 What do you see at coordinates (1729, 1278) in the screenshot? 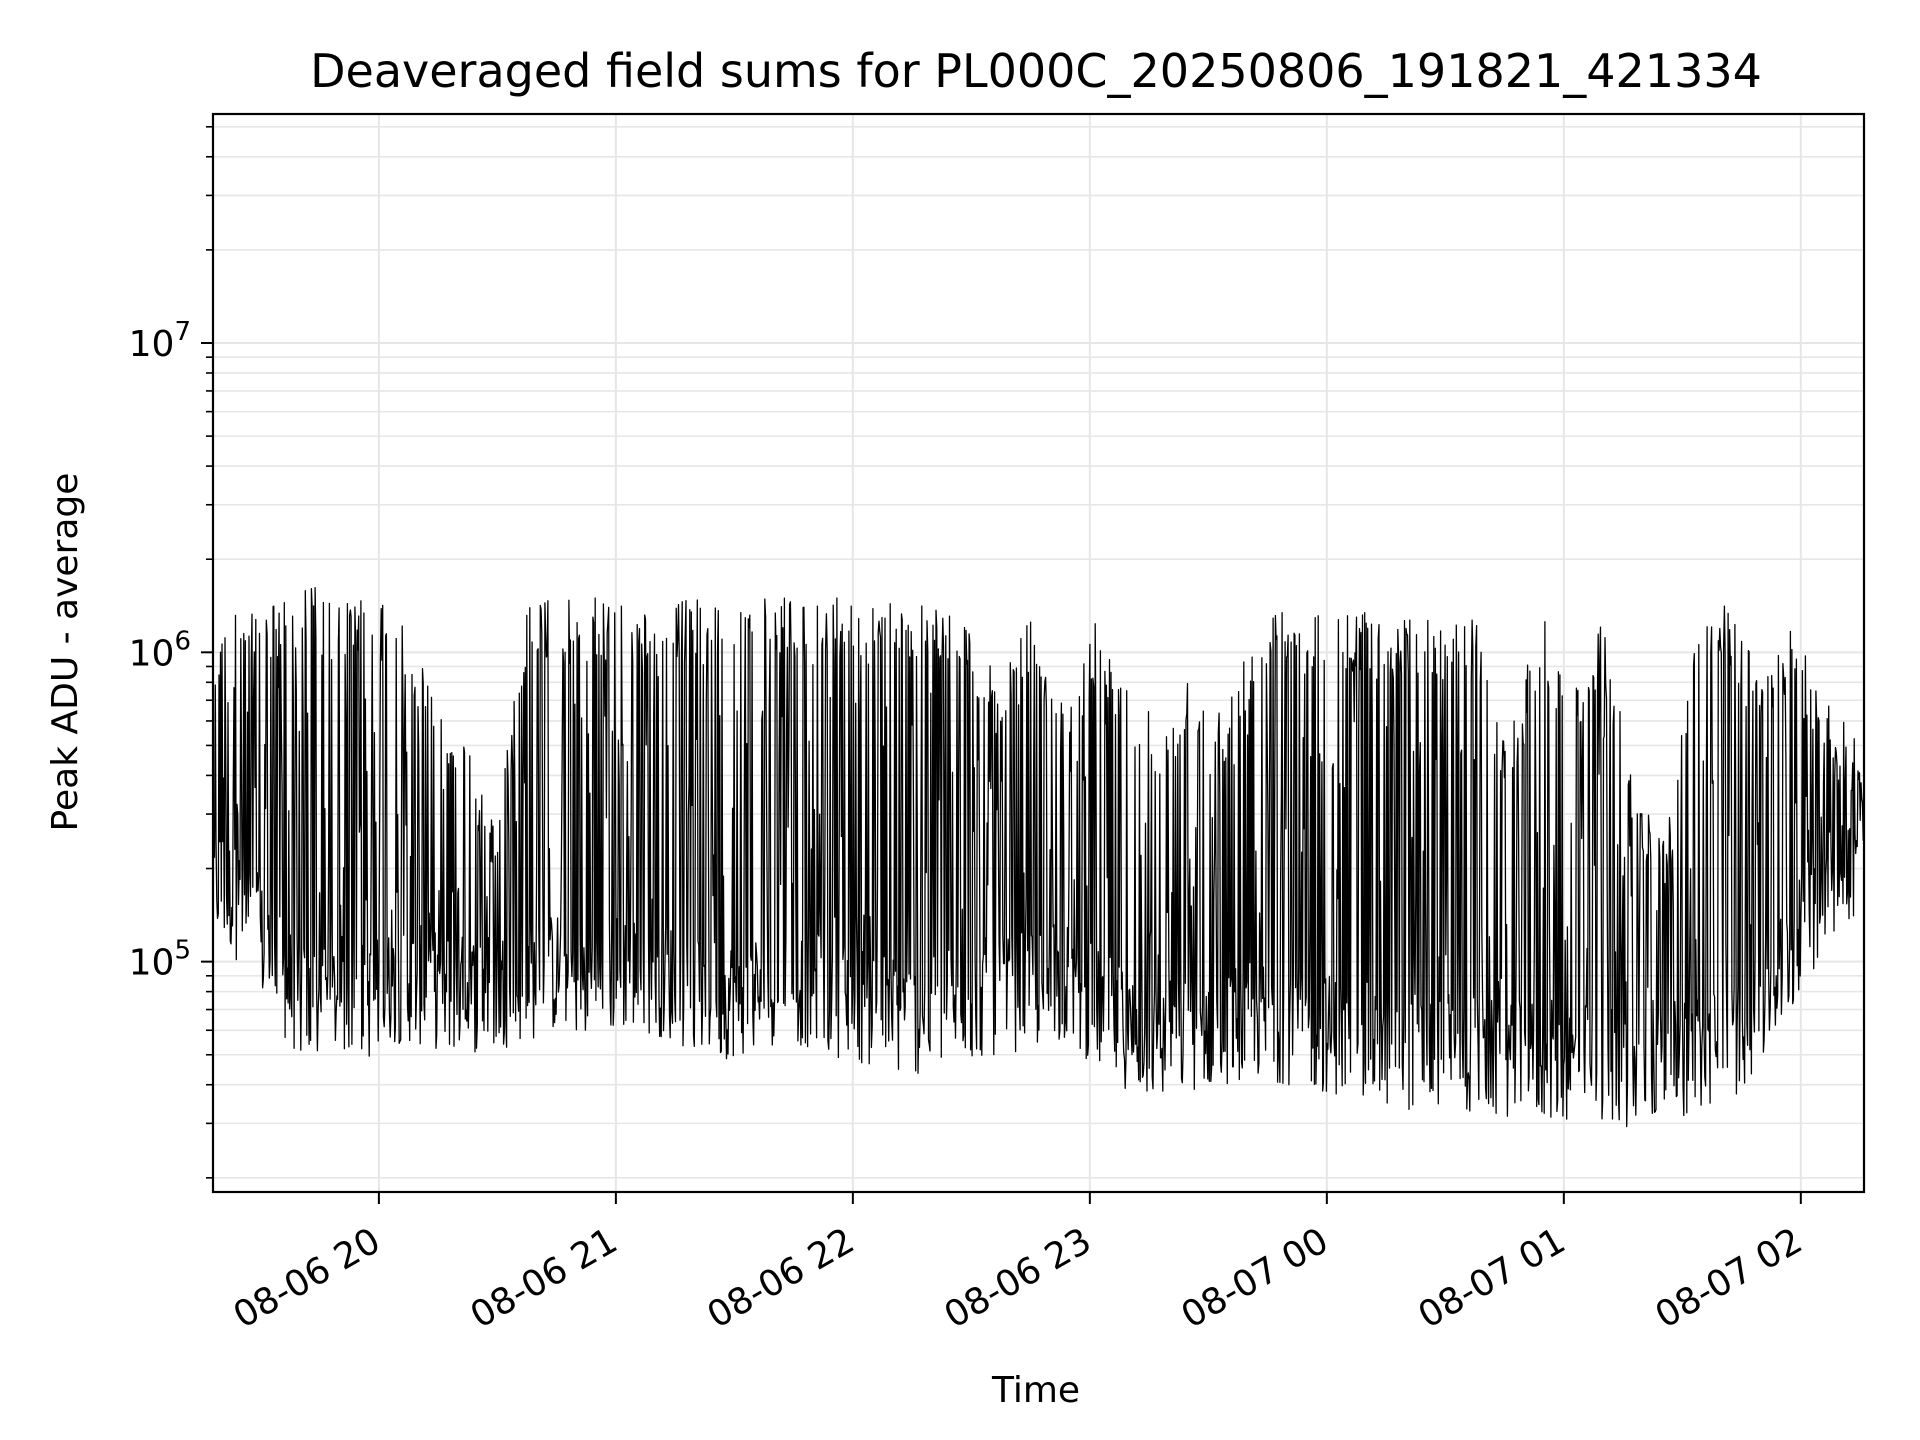
I see `x-tick-label: 08-07 02` at bounding box center [1729, 1278].